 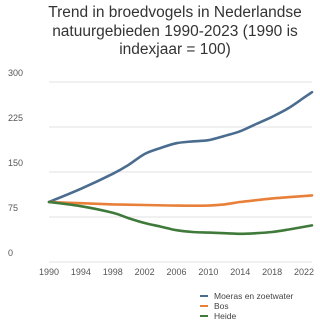 I want to click on x-tick-label-2022: 2022, so click(x=304, y=272).